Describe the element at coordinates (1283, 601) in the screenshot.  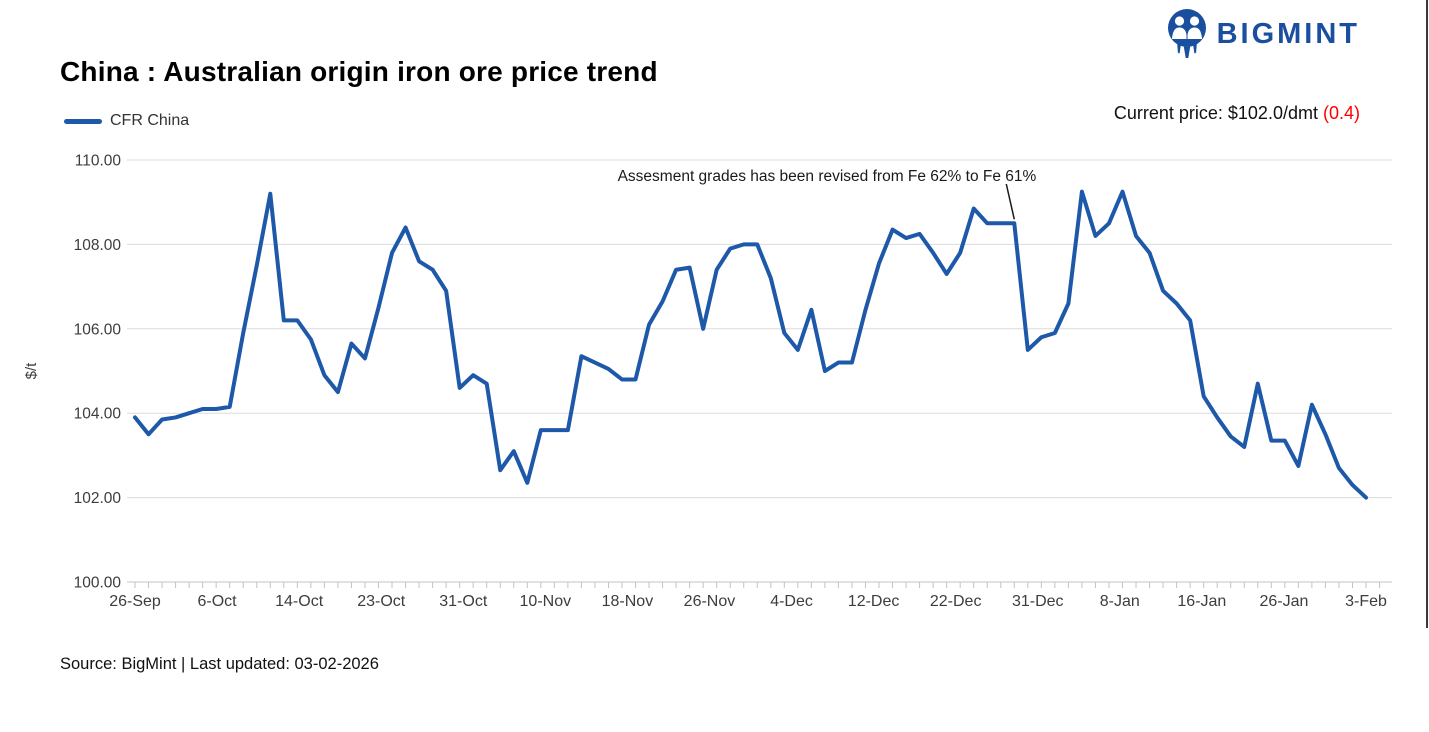
I see `svg-text: 26-Jan` at that location.